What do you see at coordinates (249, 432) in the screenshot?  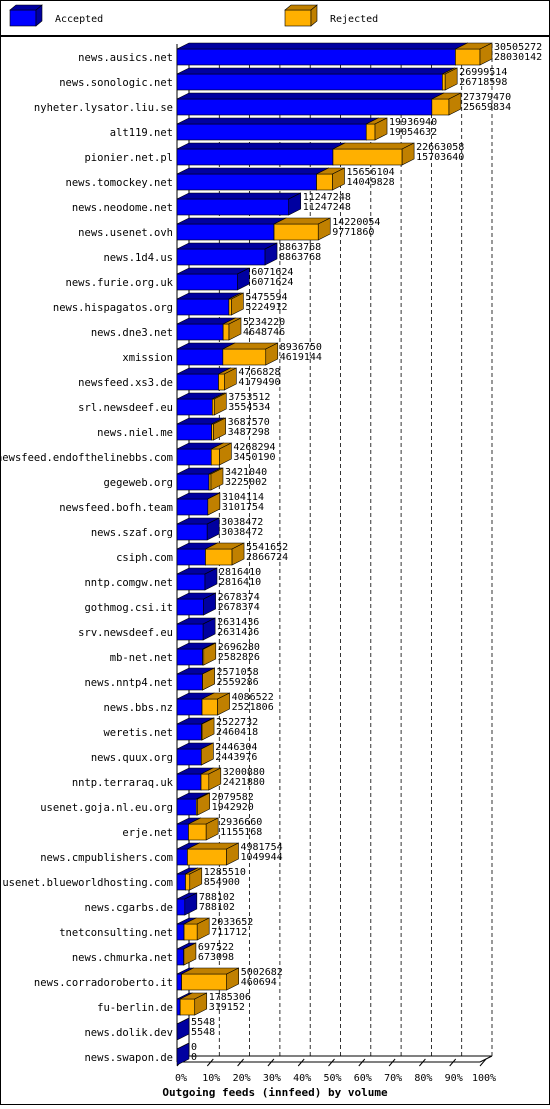 I see `accepted-label: 3487298` at bounding box center [249, 432].